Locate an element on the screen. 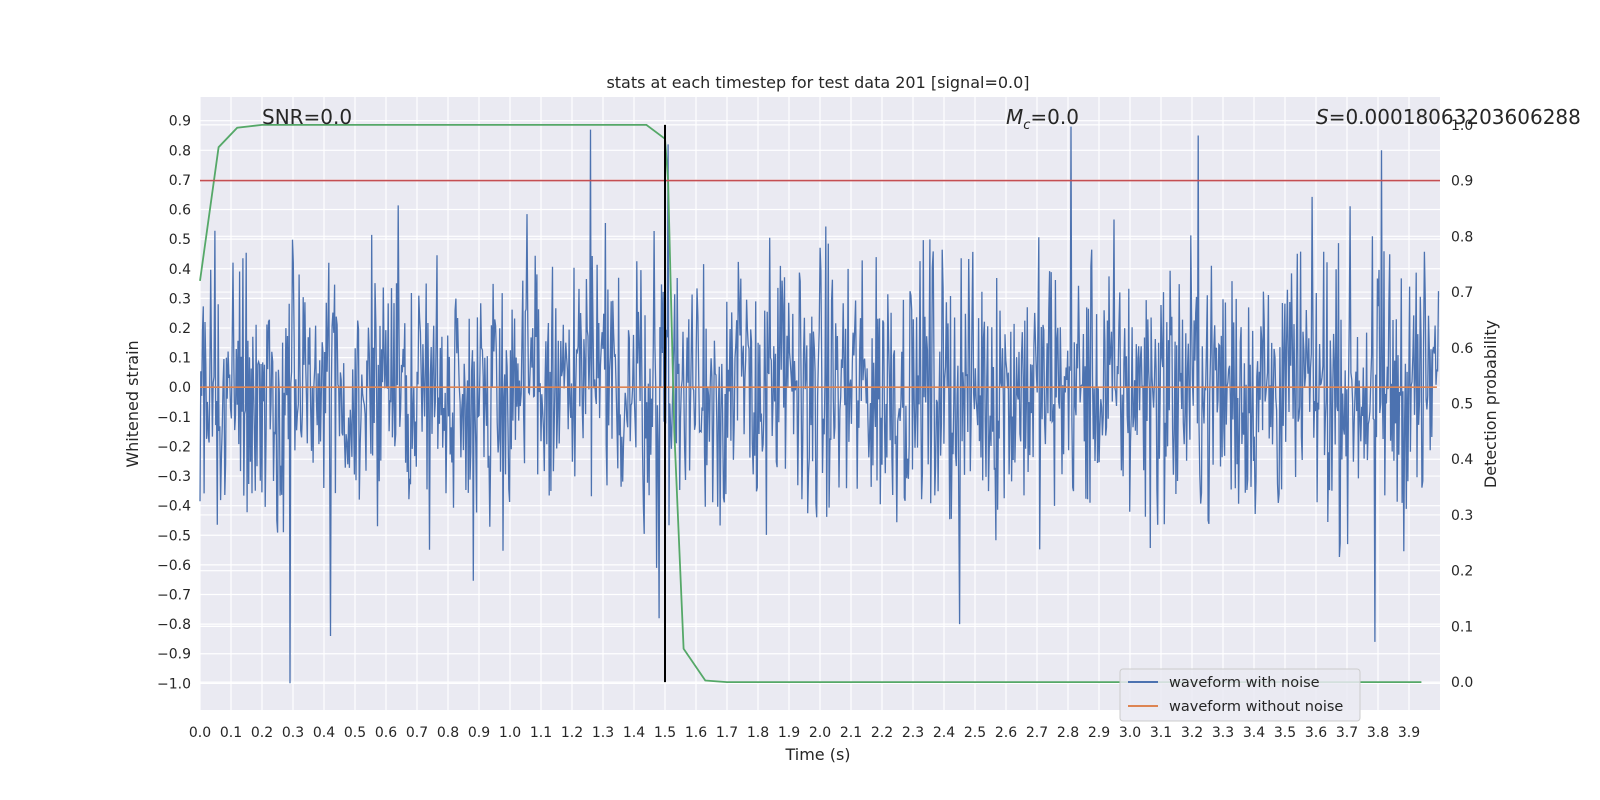  y2-tick-label: 0.1 is located at coordinates (1462, 627).